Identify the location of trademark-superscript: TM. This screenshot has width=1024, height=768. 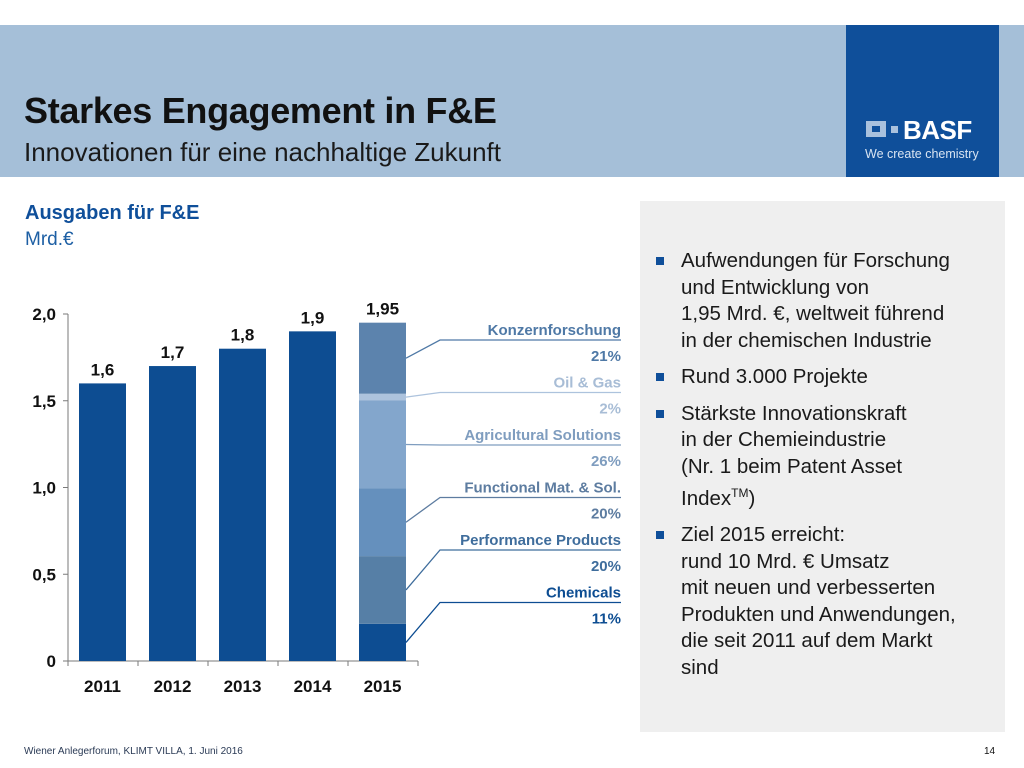
(740, 493).